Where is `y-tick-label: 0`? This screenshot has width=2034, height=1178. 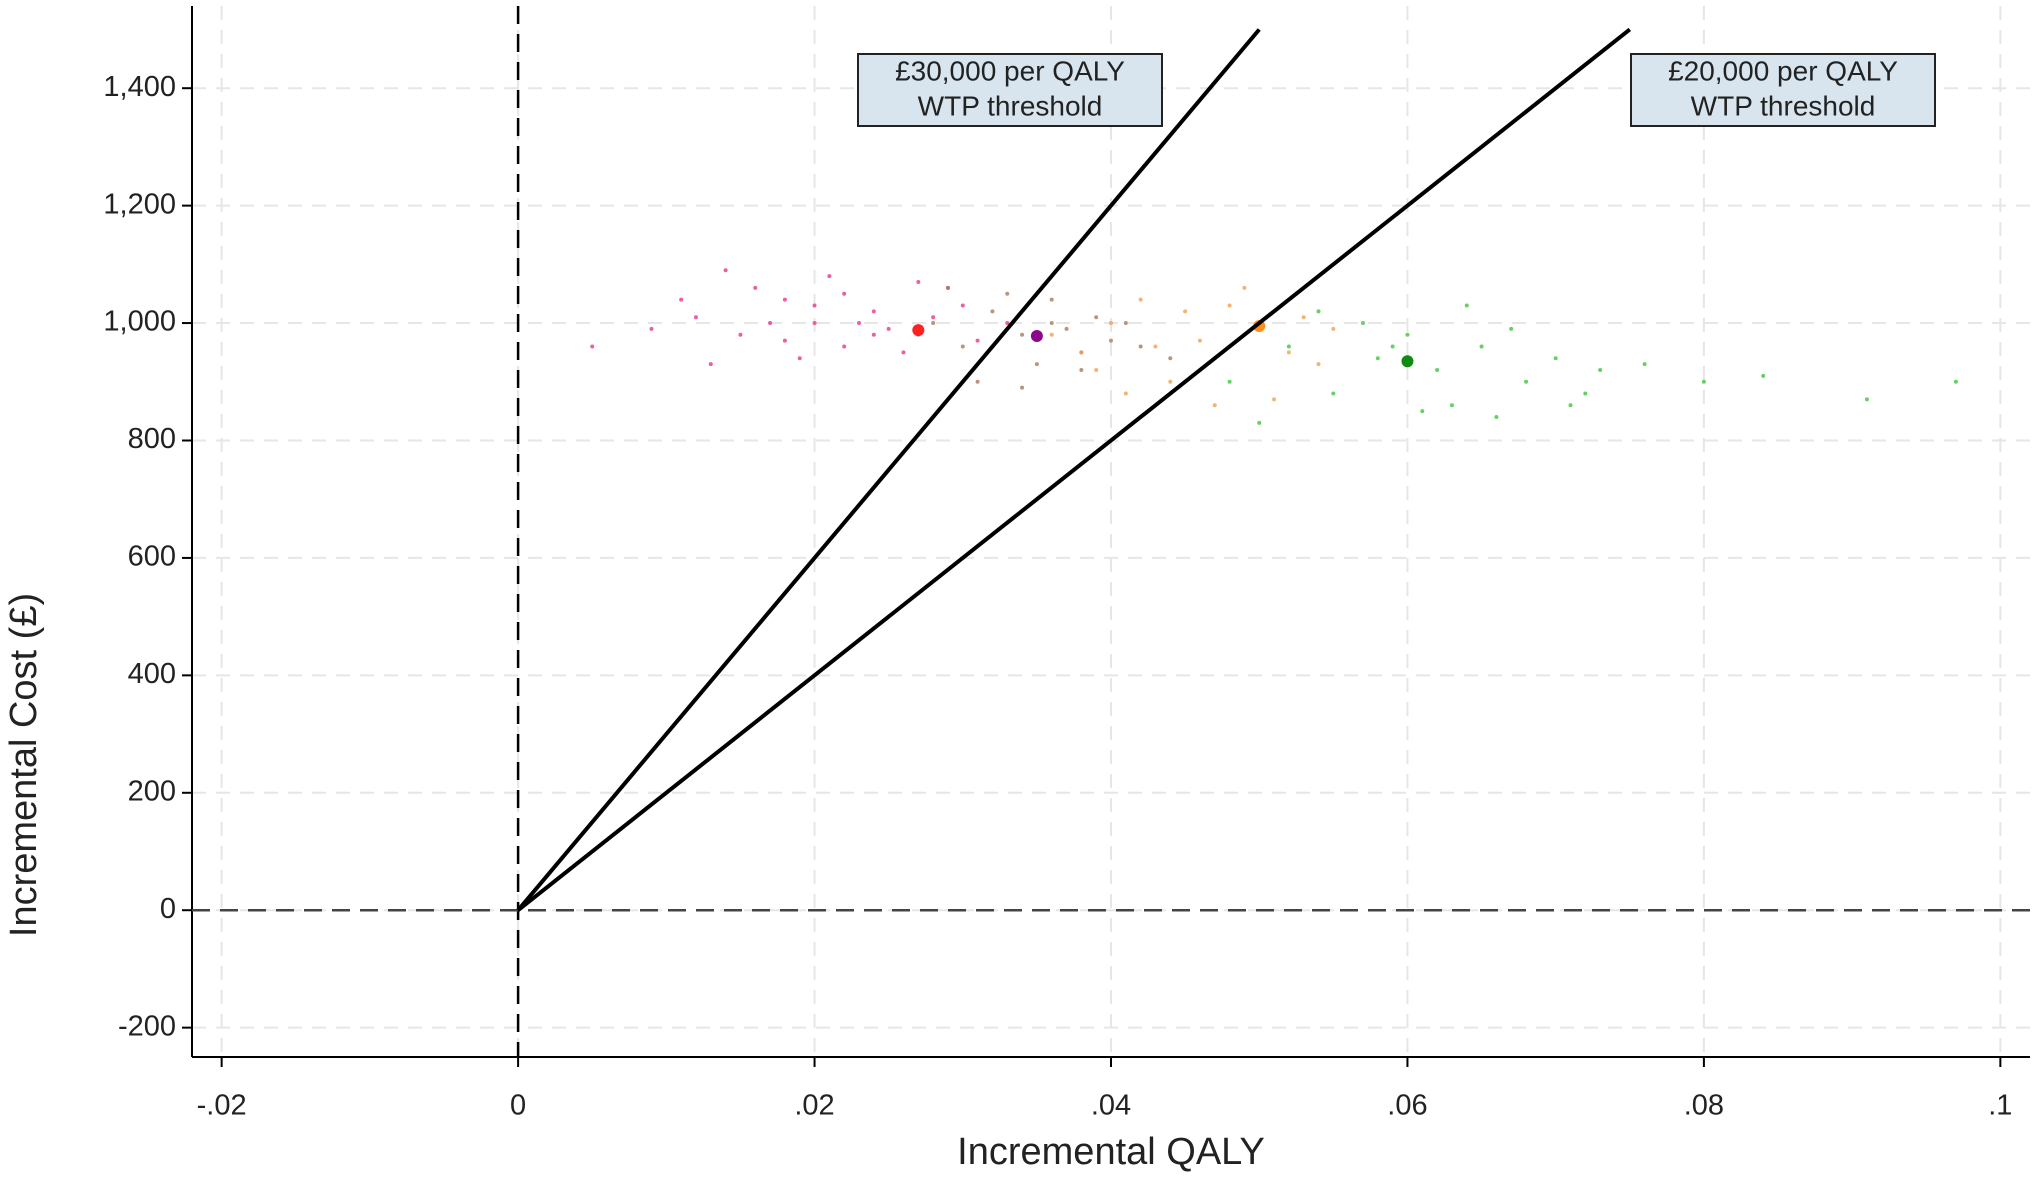
y-tick-label: 0 is located at coordinates (168, 909).